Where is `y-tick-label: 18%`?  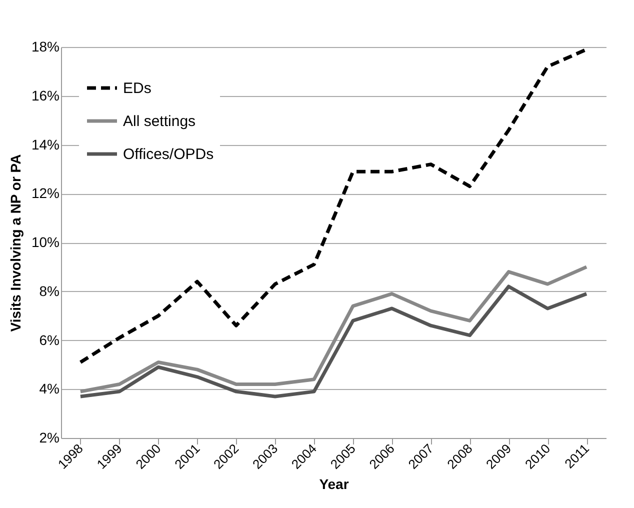 y-tick-label: 18% is located at coordinates (45, 46).